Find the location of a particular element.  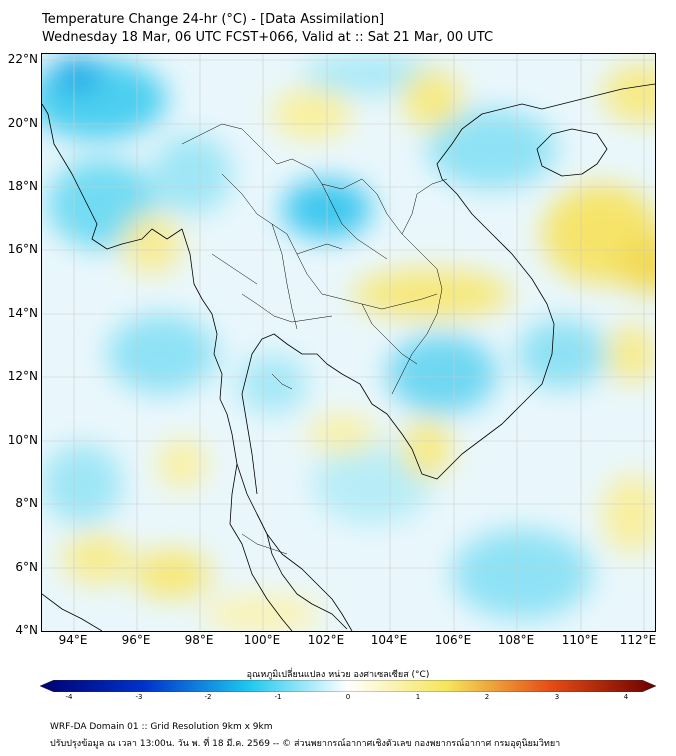

lon-label-104e: 104°E is located at coordinates (389, 640).